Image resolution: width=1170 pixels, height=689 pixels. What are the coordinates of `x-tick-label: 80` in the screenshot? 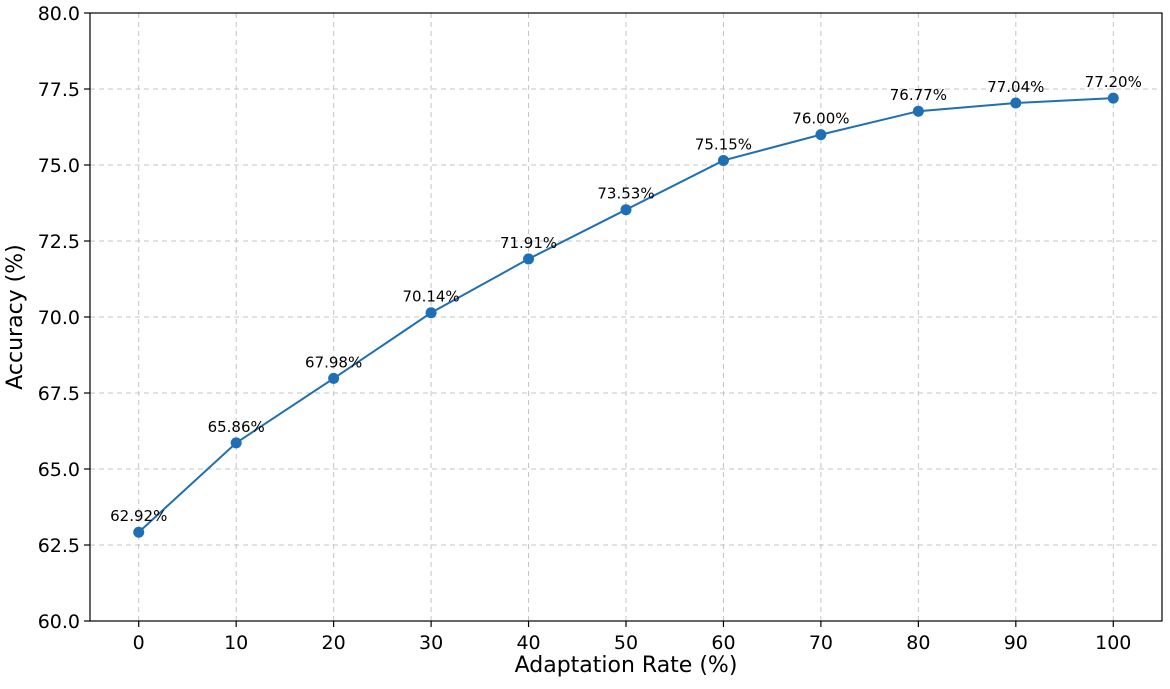 It's located at (918, 643).